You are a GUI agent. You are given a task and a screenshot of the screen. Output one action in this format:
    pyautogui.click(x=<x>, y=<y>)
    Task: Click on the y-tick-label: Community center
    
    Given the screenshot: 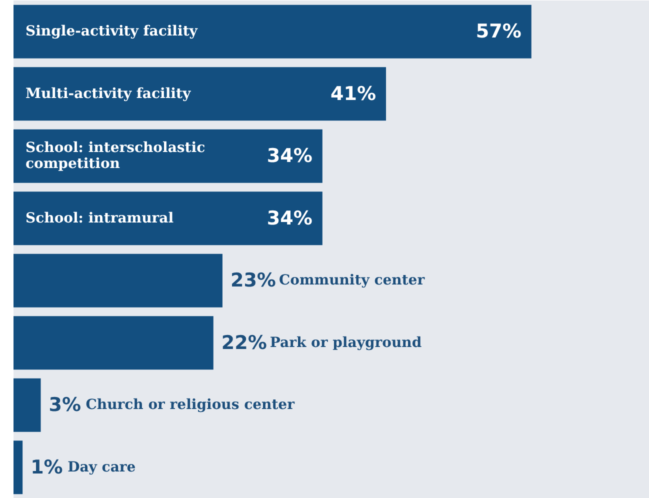 What is the action you would take?
    pyautogui.click(x=352, y=280)
    